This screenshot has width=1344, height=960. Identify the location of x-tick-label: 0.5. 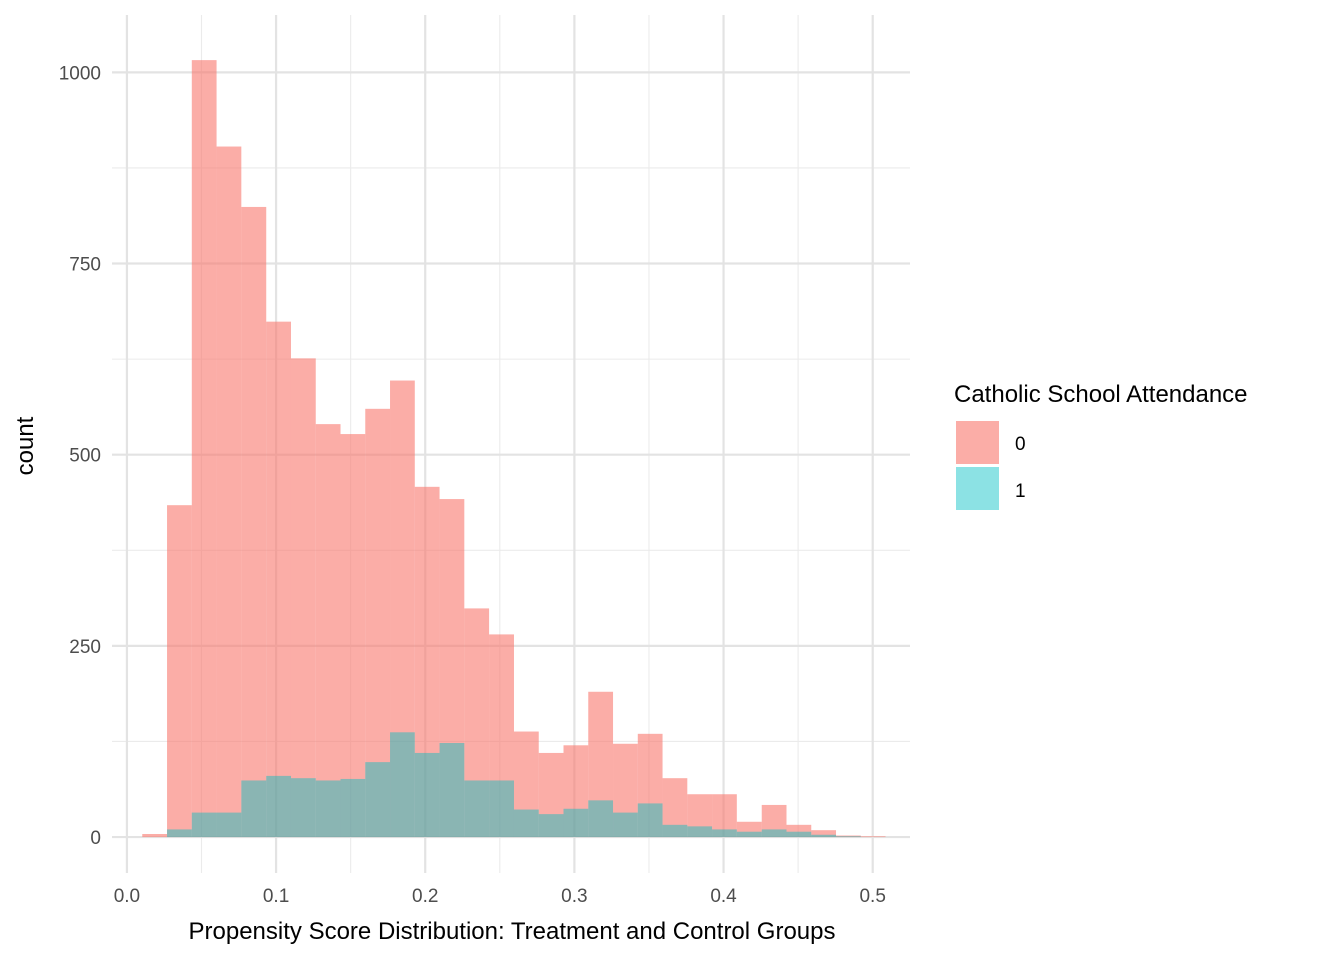
(872, 896).